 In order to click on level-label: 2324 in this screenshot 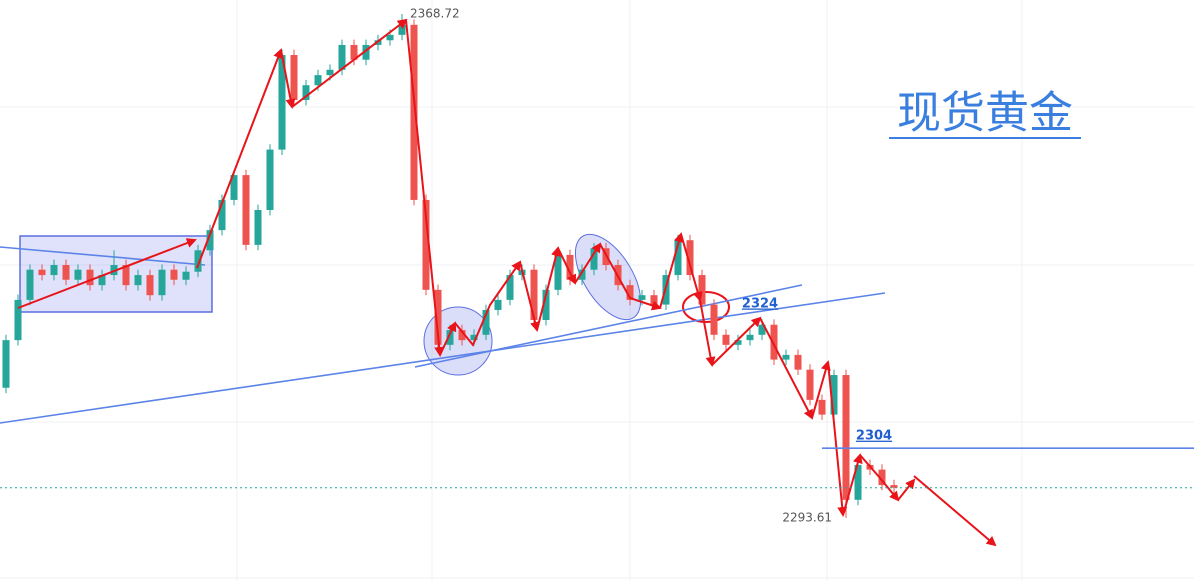, I will do `click(760, 303)`.